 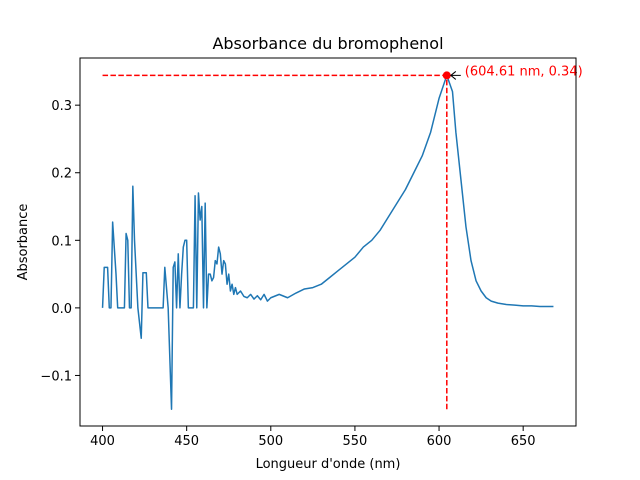 I want to click on y-tick-label: 0.1, so click(x=61, y=241).